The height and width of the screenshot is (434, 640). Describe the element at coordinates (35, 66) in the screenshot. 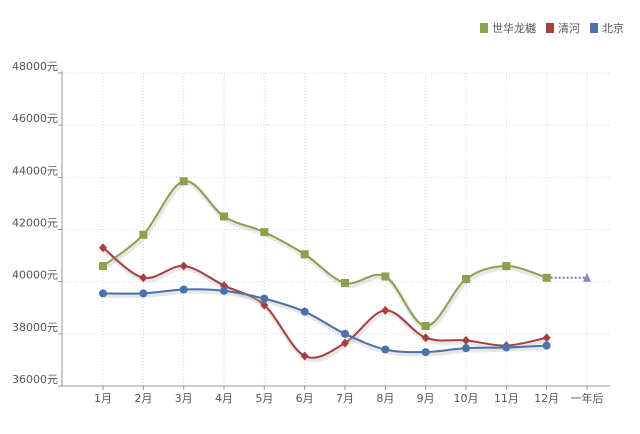

I see `y-tick-label: 48000元` at that location.